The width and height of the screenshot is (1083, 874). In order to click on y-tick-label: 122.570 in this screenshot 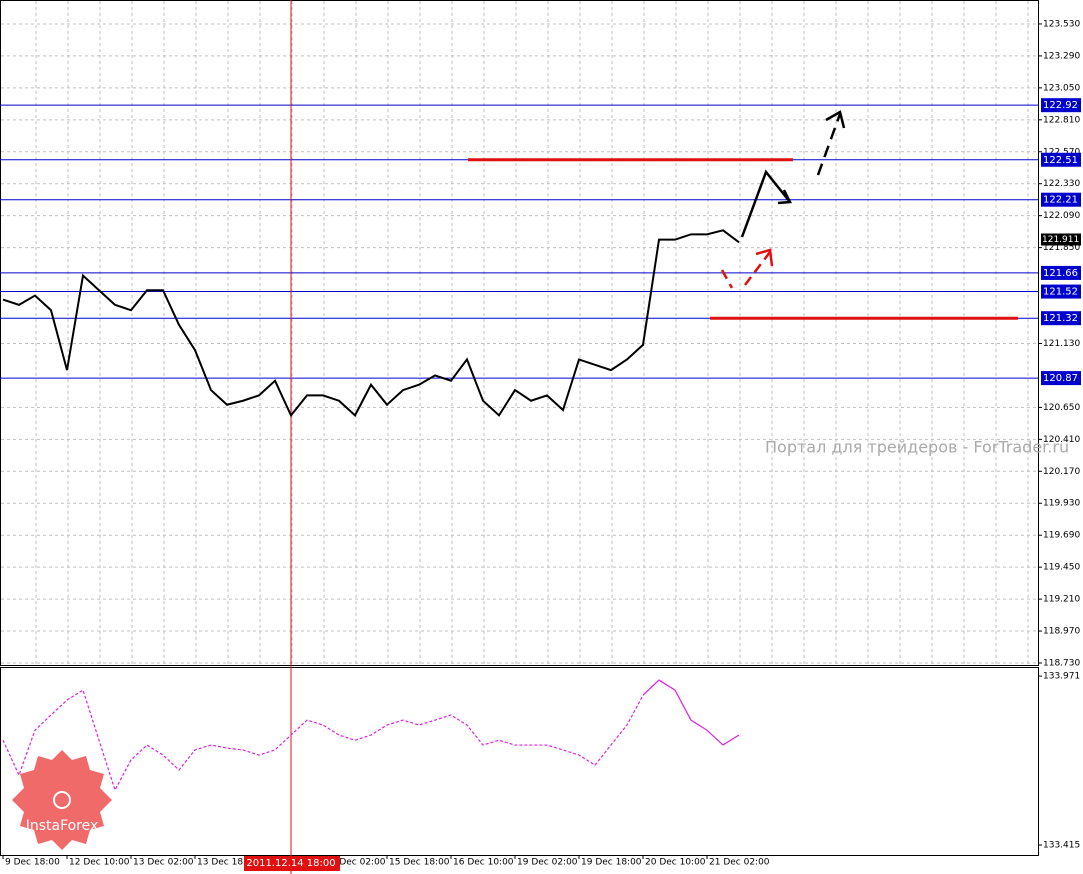, I will do `click(1061, 152)`.